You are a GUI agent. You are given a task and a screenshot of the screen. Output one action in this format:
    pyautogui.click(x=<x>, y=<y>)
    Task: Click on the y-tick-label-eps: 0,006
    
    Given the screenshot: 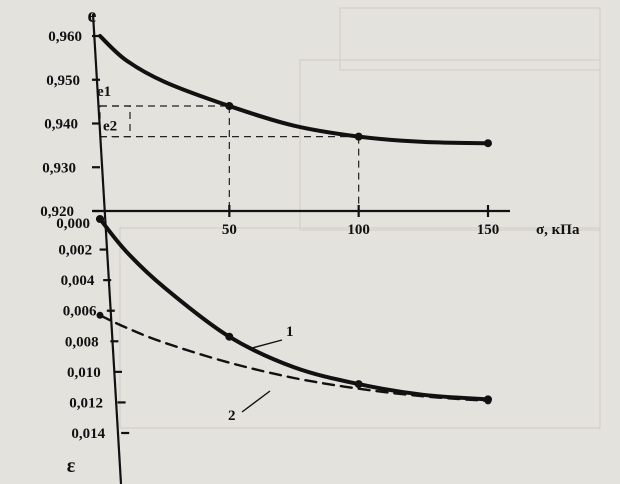 What is the action you would take?
    pyautogui.click(x=80, y=312)
    